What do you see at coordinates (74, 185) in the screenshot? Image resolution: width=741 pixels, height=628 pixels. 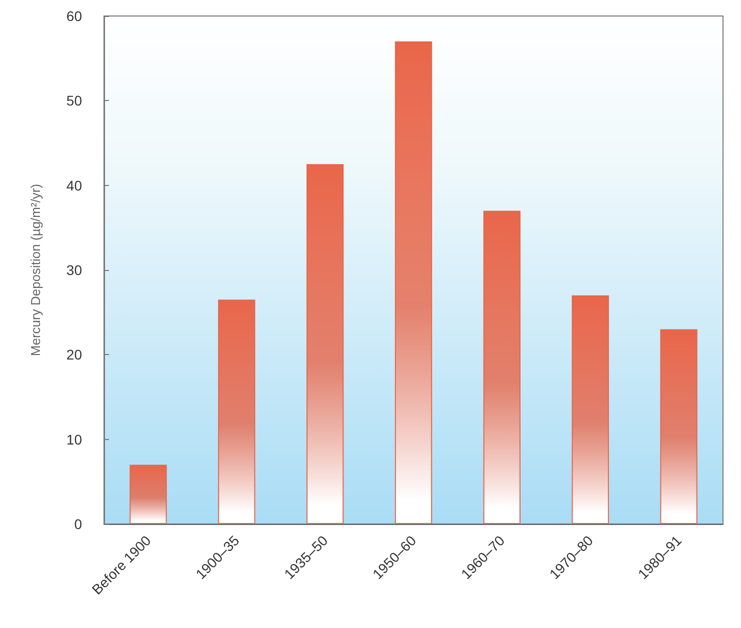 I see `y-tick-label: 40` at bounding box center [74, 185].